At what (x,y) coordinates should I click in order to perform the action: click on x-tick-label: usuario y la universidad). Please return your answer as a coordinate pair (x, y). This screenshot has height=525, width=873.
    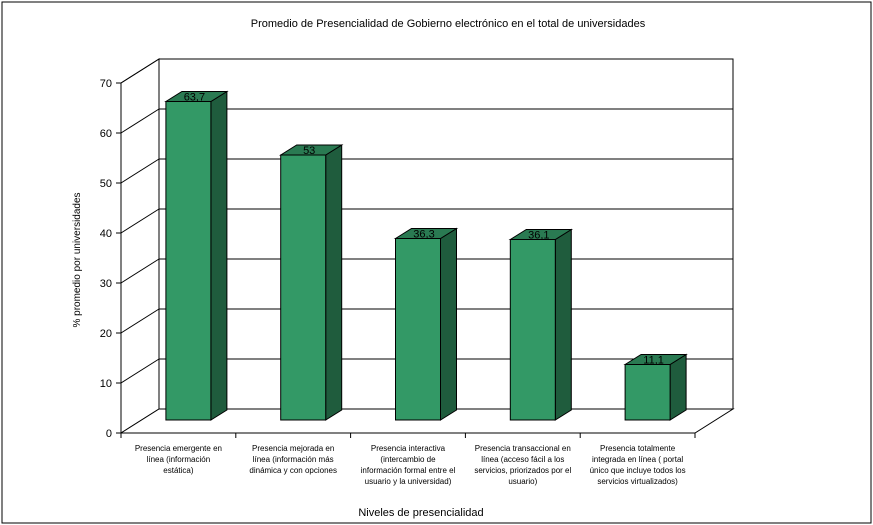
    Looking at the image, I should click on (408, 481).